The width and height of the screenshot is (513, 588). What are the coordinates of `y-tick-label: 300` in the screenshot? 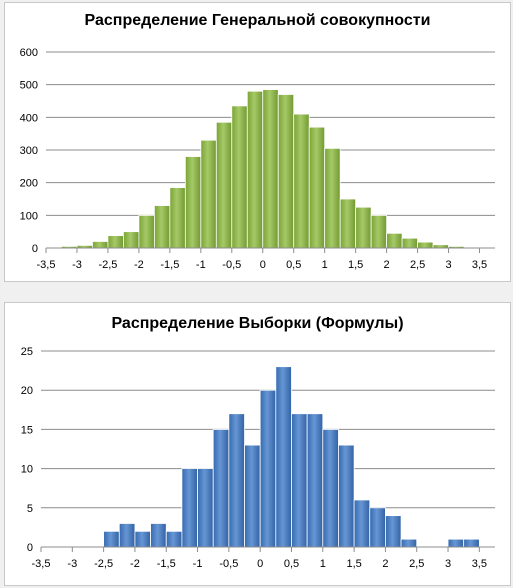 It's located at (29, 151).